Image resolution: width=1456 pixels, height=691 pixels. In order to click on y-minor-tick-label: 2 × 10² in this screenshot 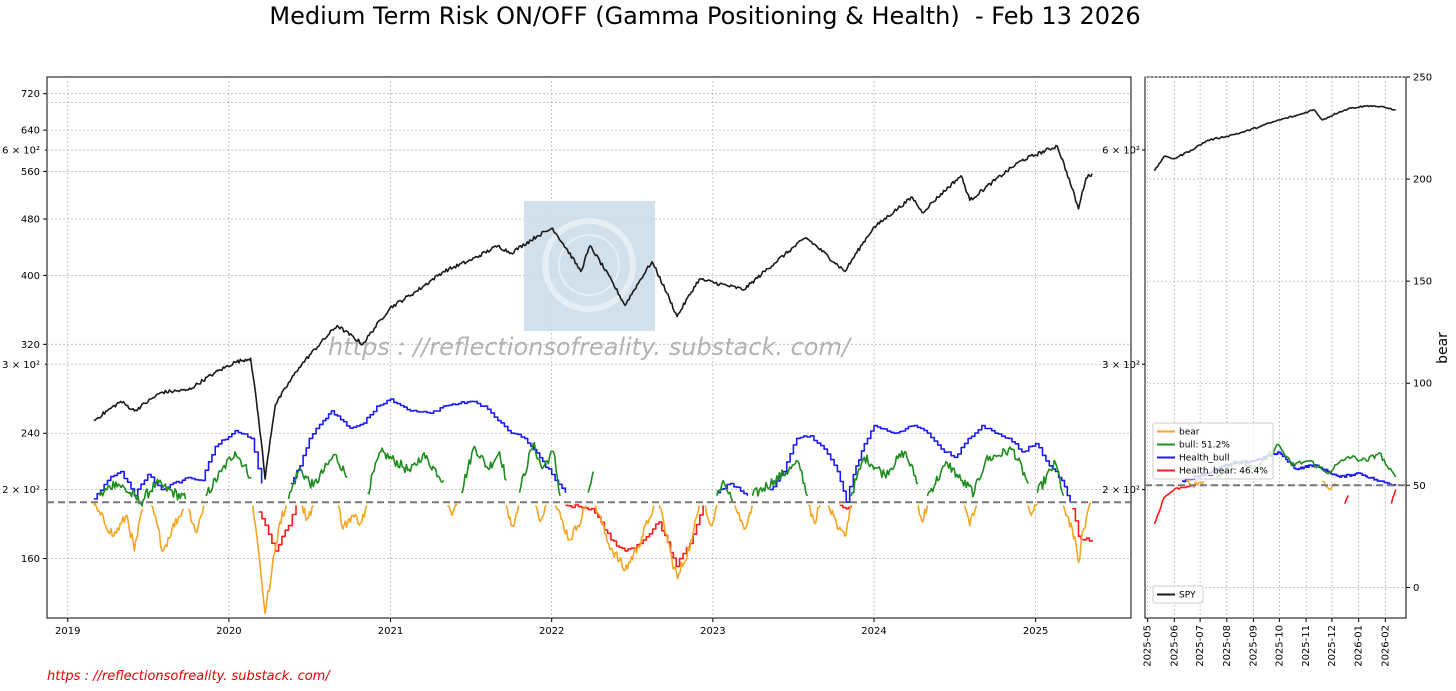, I will do `click(21, 490)`.